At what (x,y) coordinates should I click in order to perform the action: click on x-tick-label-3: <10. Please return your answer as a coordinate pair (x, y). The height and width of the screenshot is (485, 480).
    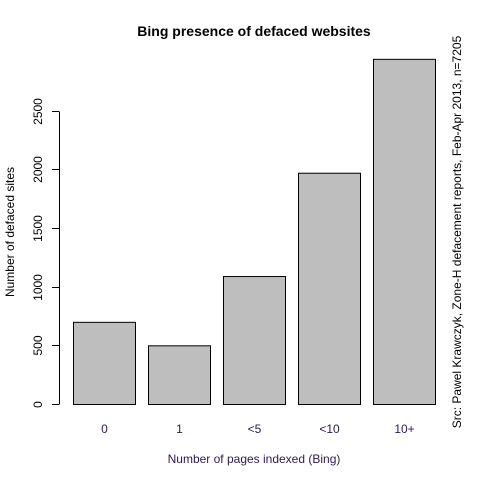
    Looking at the image, I should click on (329, 429).